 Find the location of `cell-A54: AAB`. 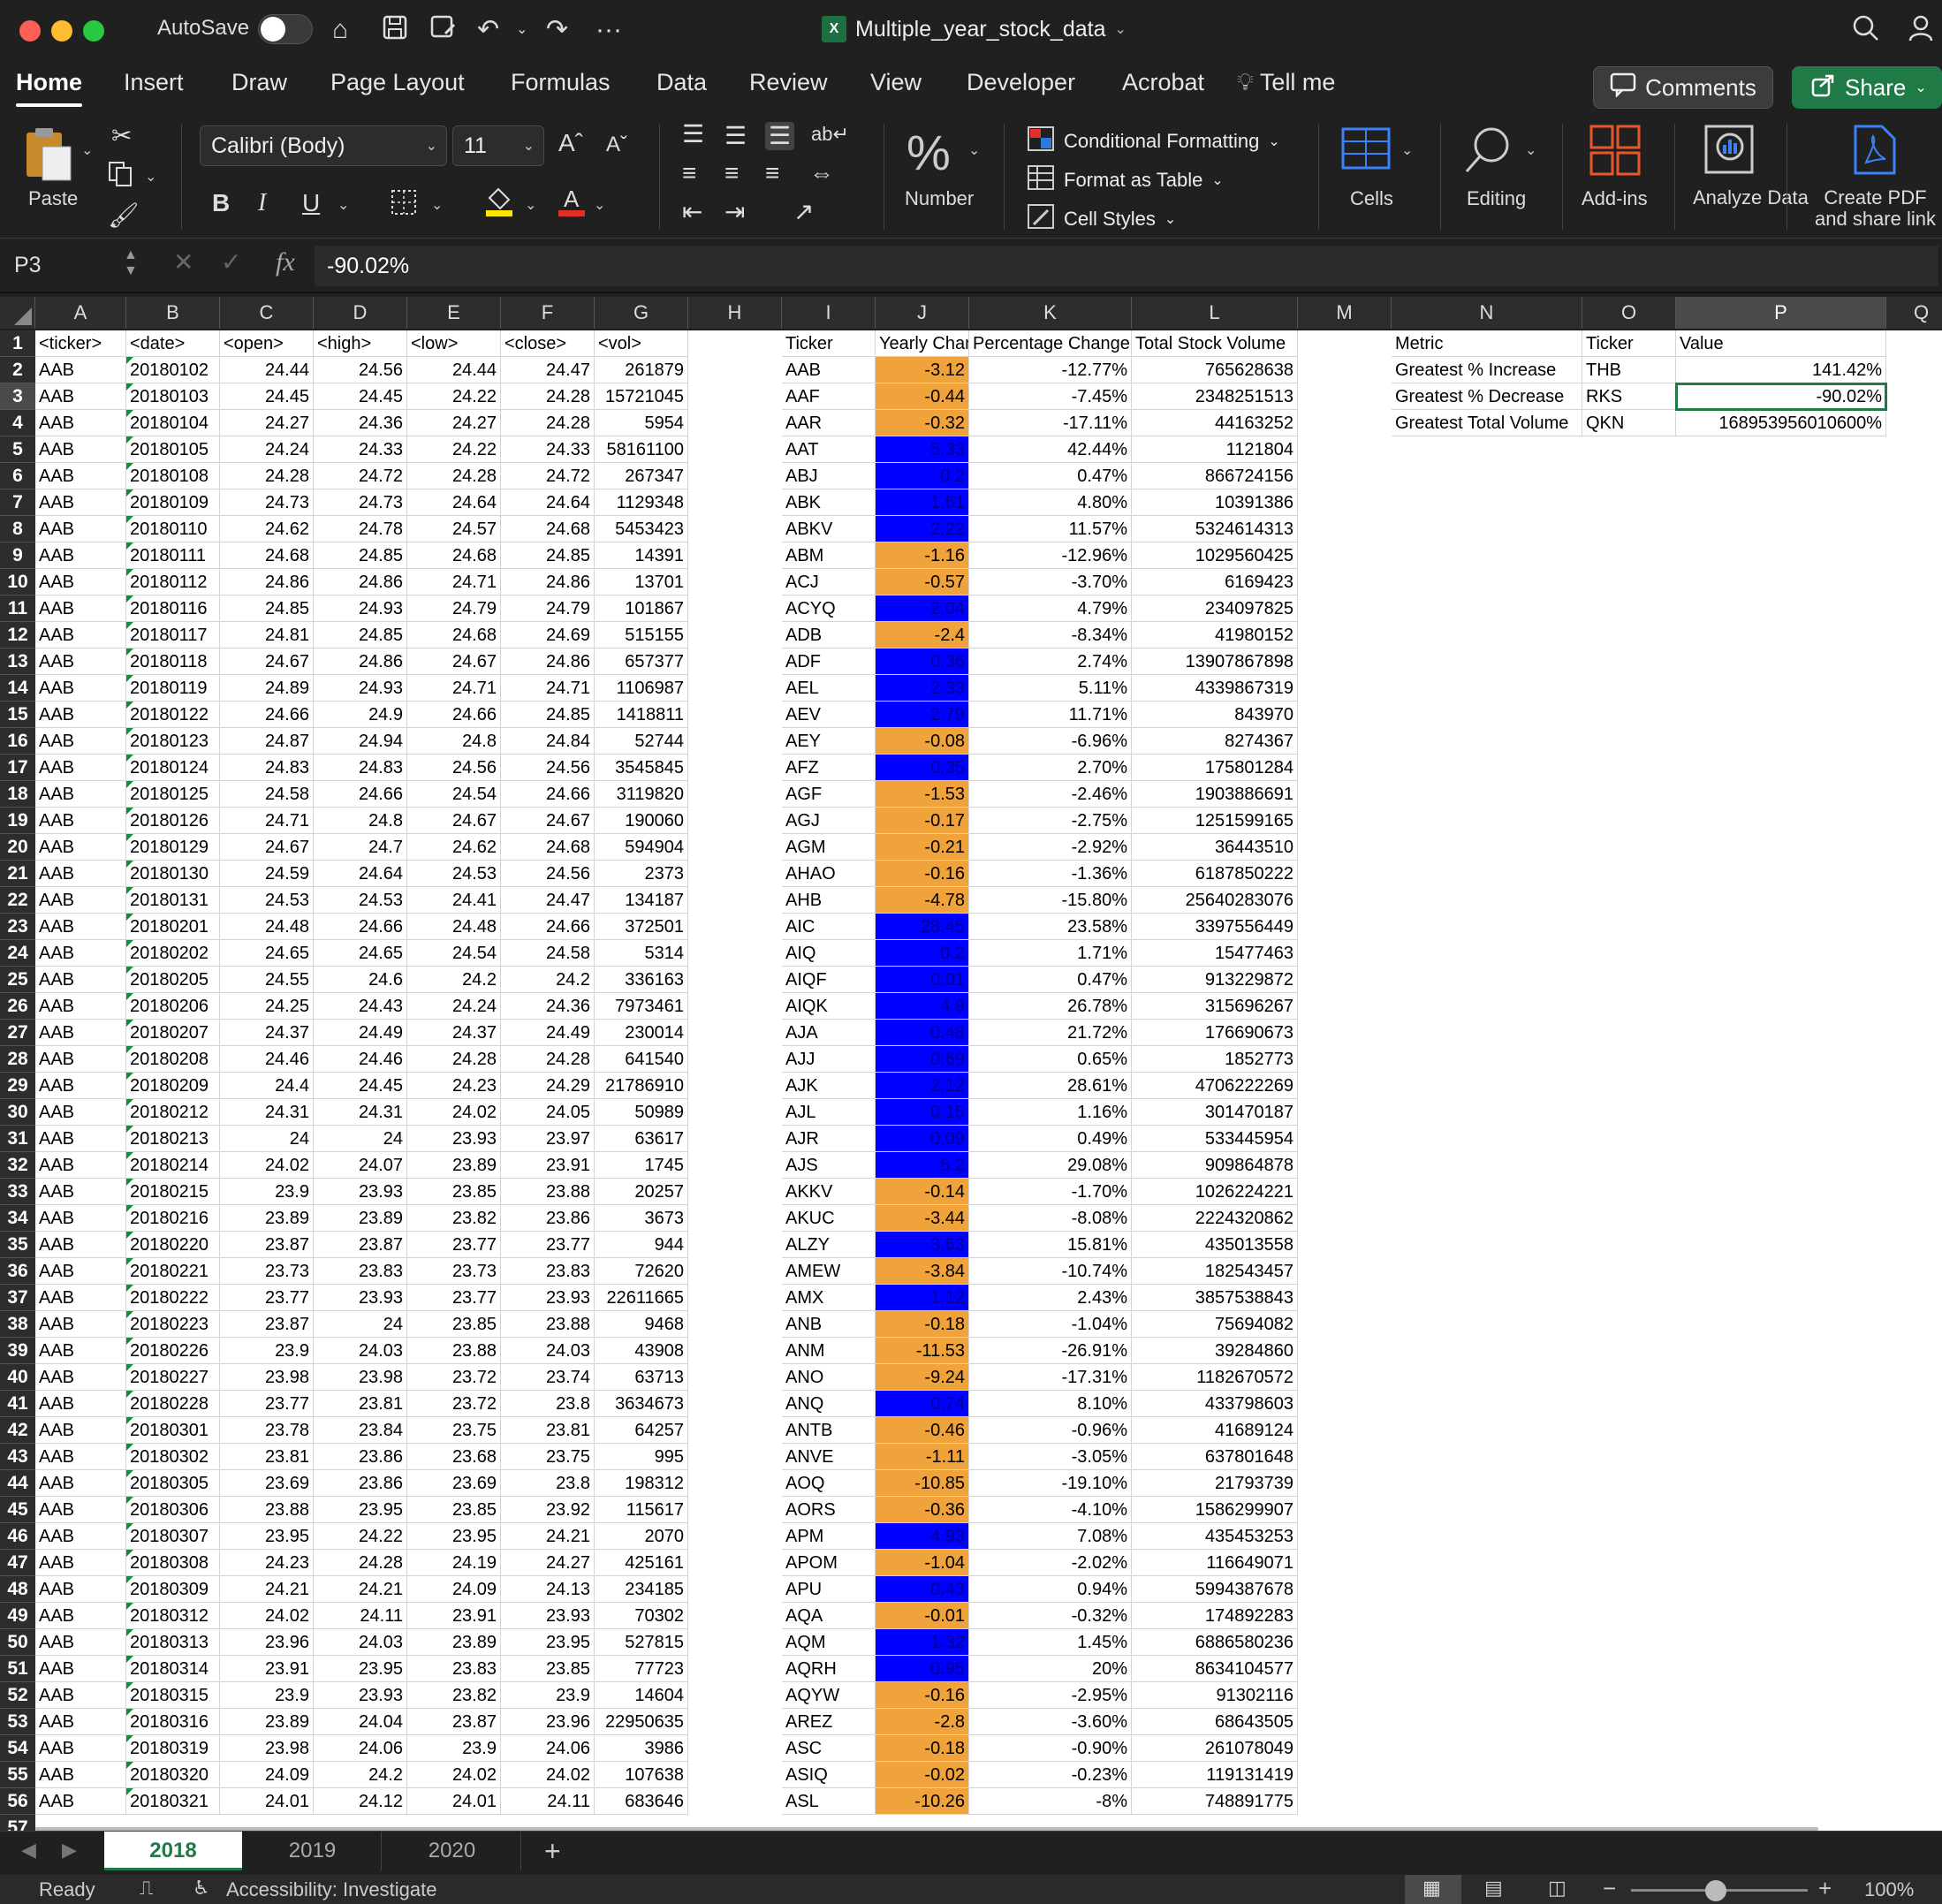

cell-A54: AAB is located at coordinates (81, 1748).